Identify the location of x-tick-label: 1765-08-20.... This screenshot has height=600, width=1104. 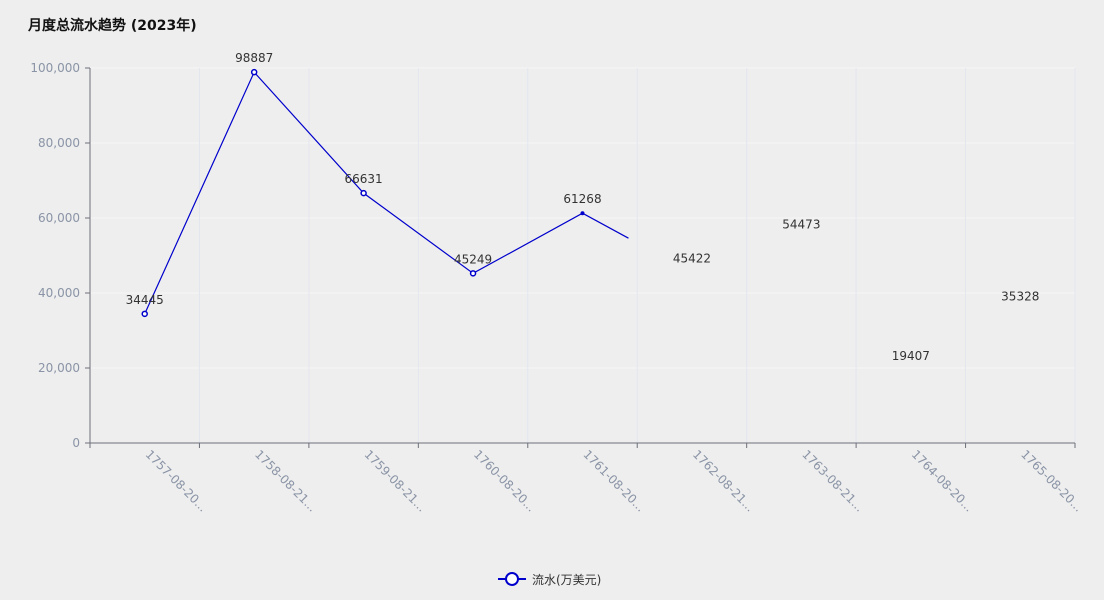
(1051, 480).